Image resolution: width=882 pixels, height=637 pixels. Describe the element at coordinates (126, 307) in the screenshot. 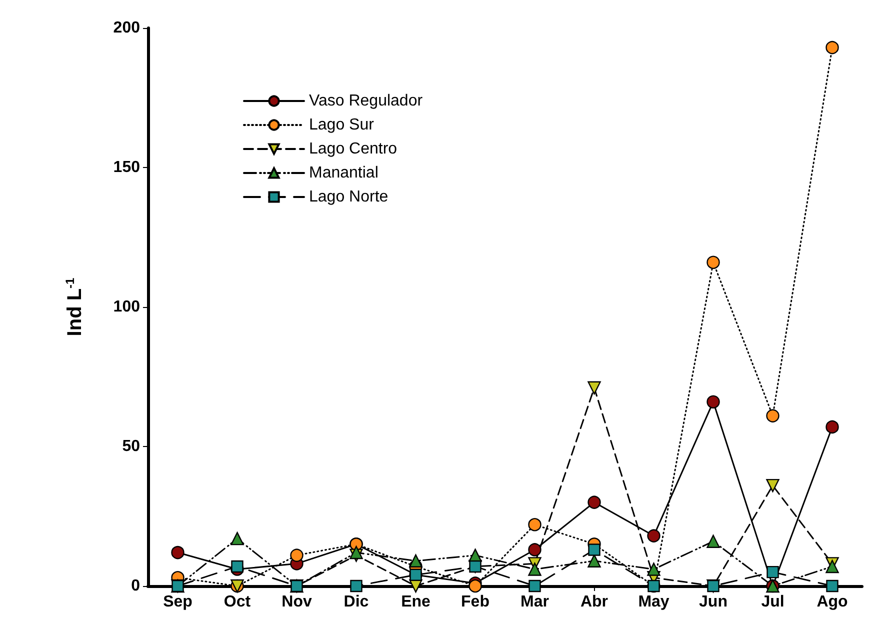

I see `y-tick-label: 100` at that location.